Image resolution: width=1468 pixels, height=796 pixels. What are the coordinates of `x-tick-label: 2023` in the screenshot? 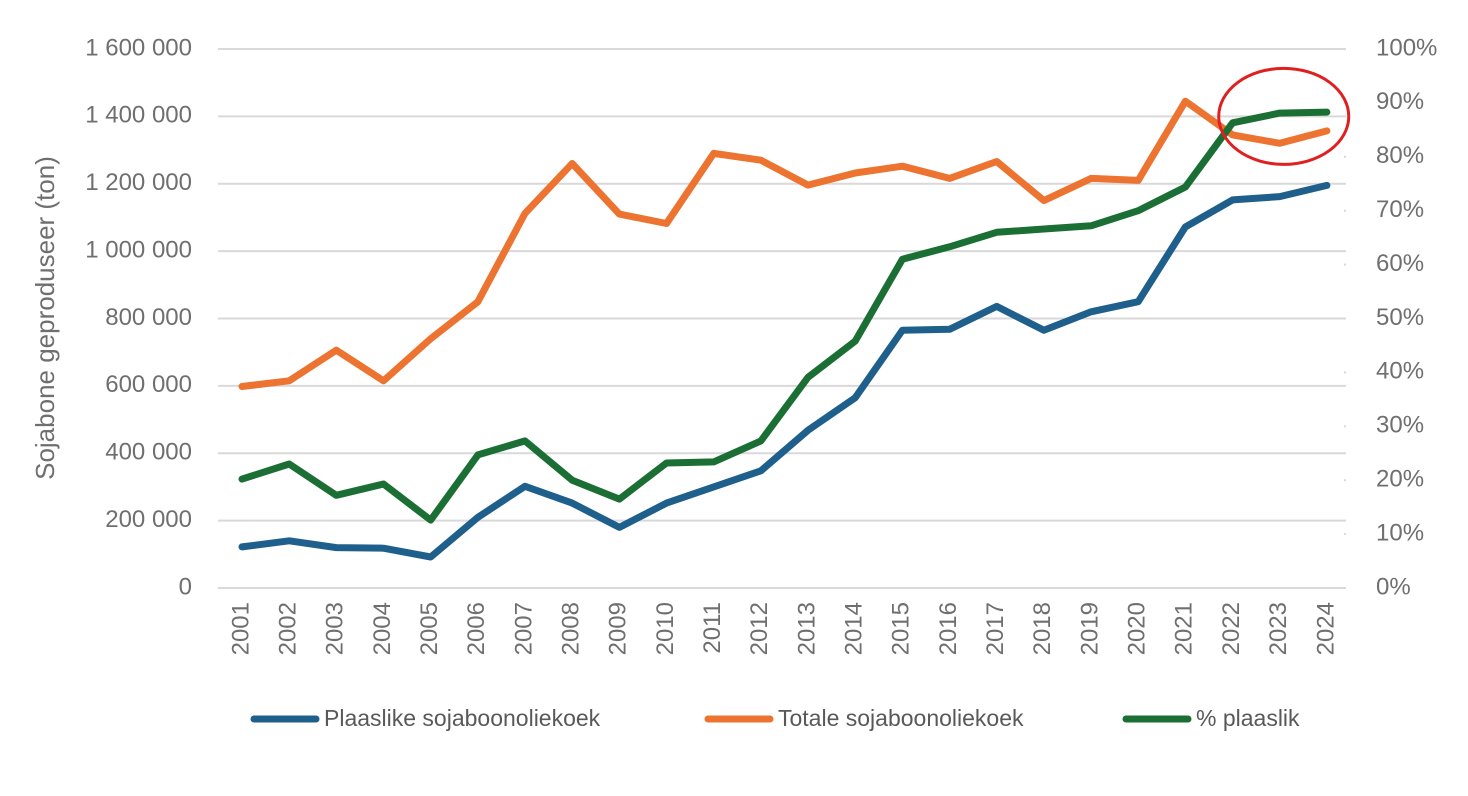 It's located at (1278, 628).